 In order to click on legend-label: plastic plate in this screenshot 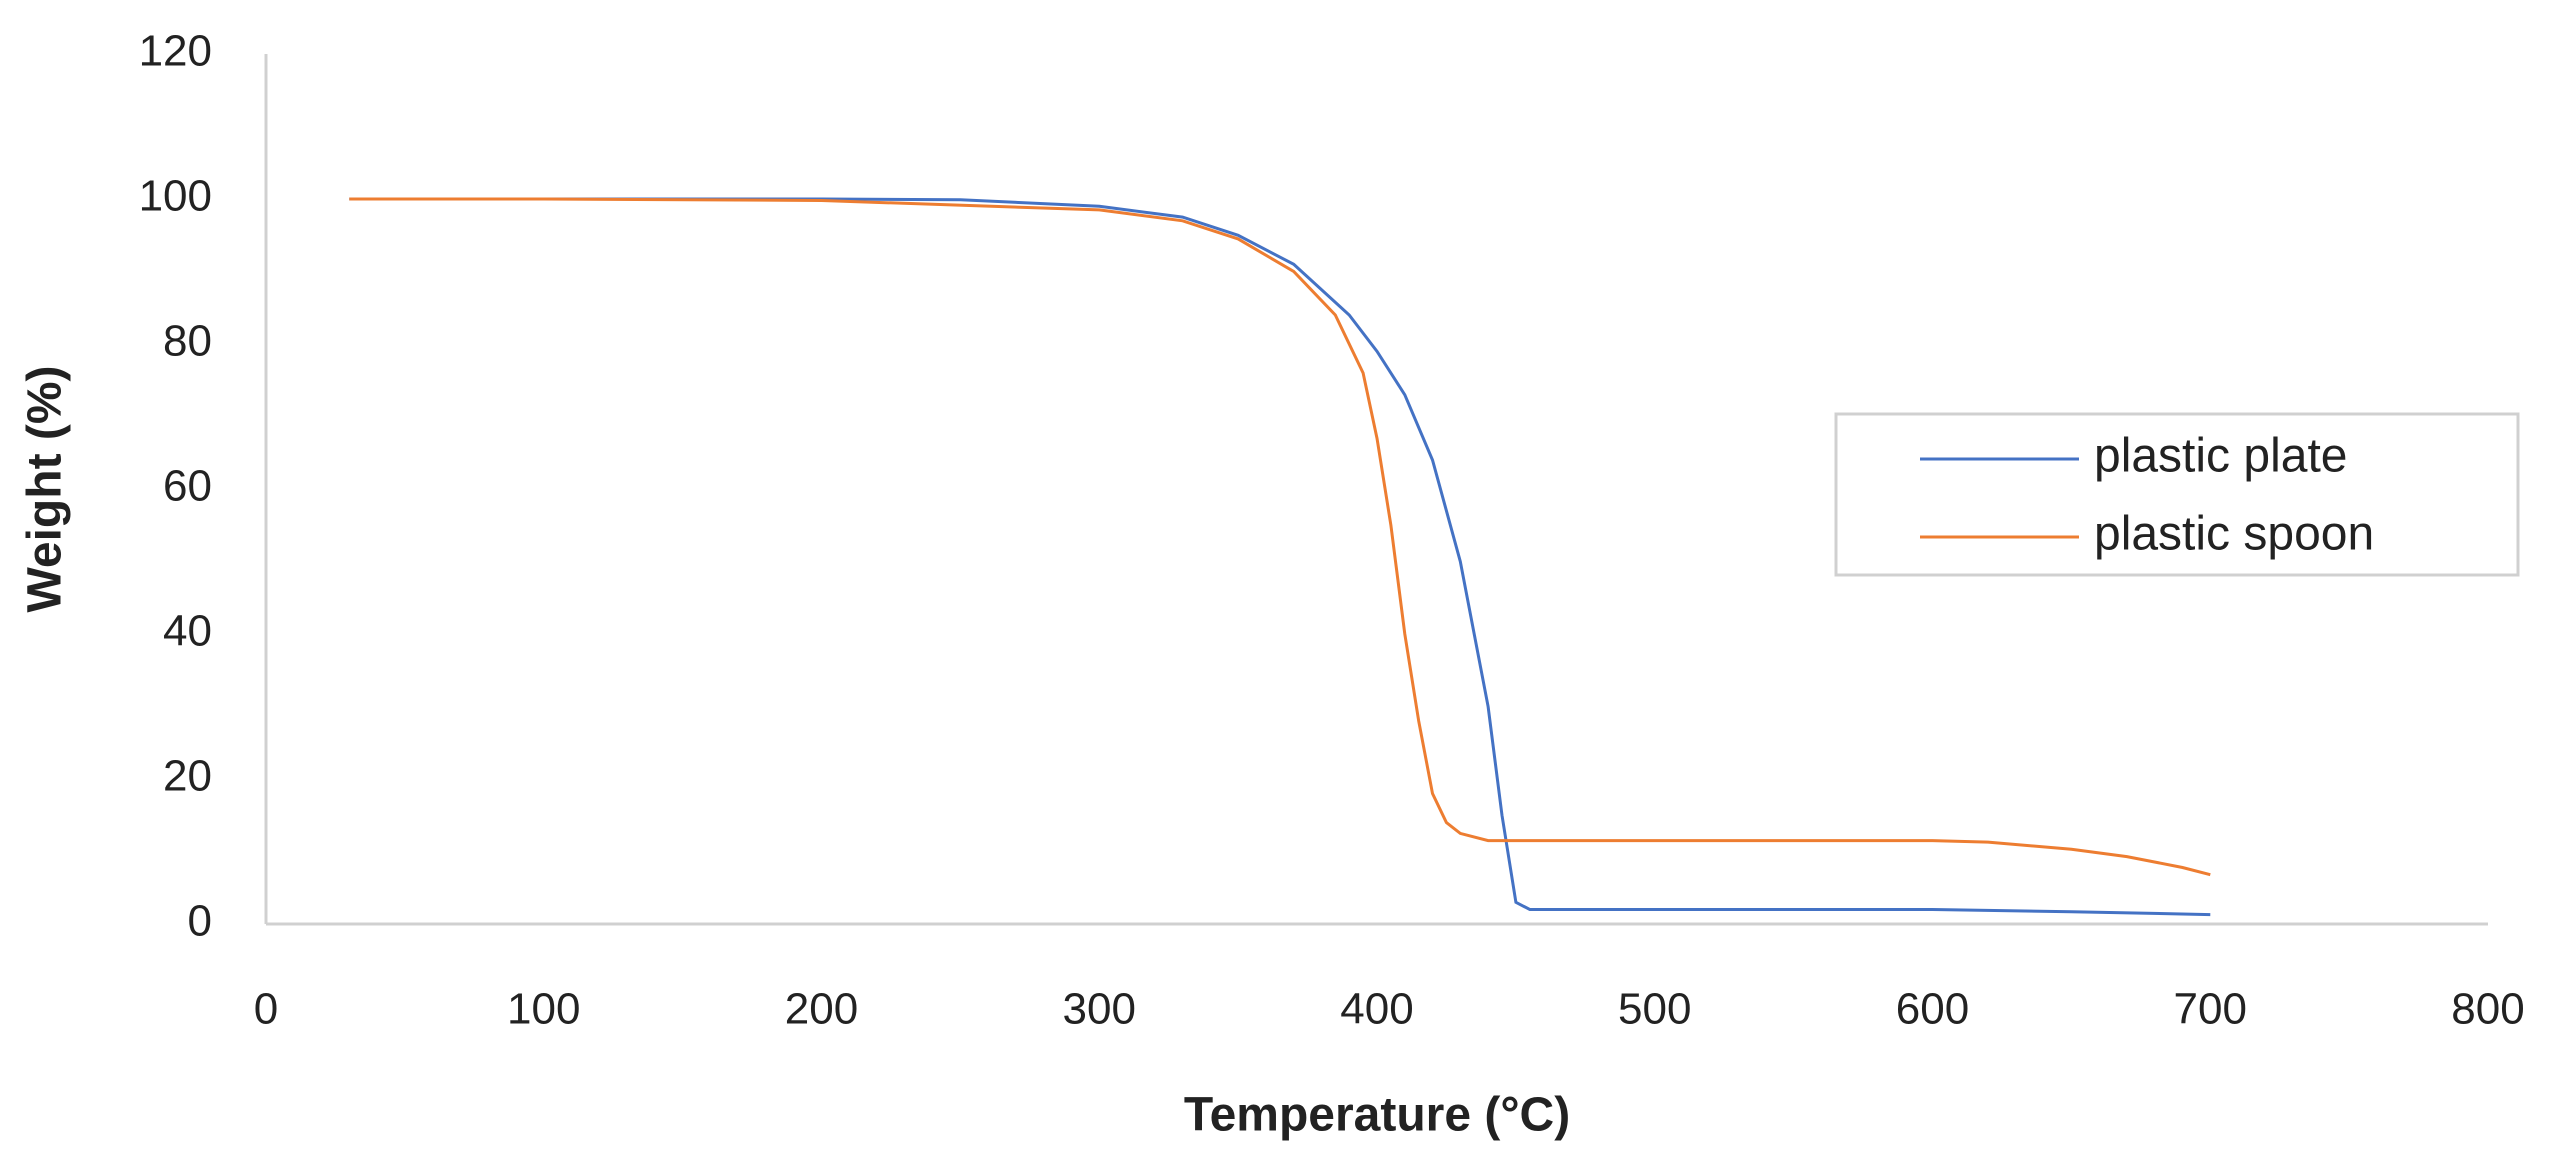, I will do `click(2220, 456)`.